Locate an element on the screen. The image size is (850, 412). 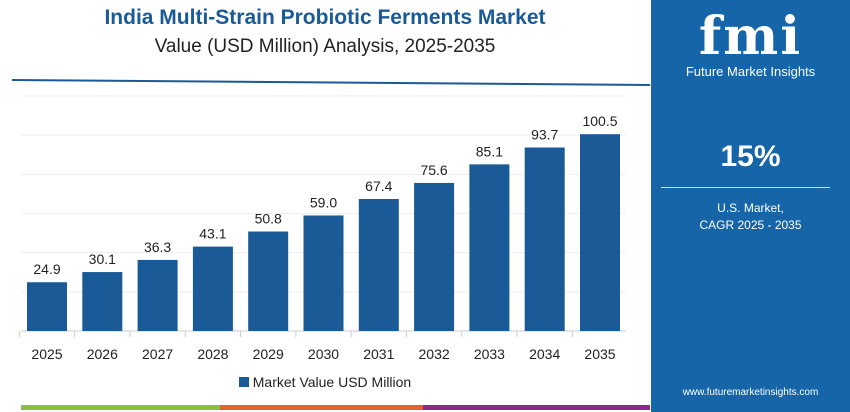
data-label: 30.1 is located at coordinates (102, 259).